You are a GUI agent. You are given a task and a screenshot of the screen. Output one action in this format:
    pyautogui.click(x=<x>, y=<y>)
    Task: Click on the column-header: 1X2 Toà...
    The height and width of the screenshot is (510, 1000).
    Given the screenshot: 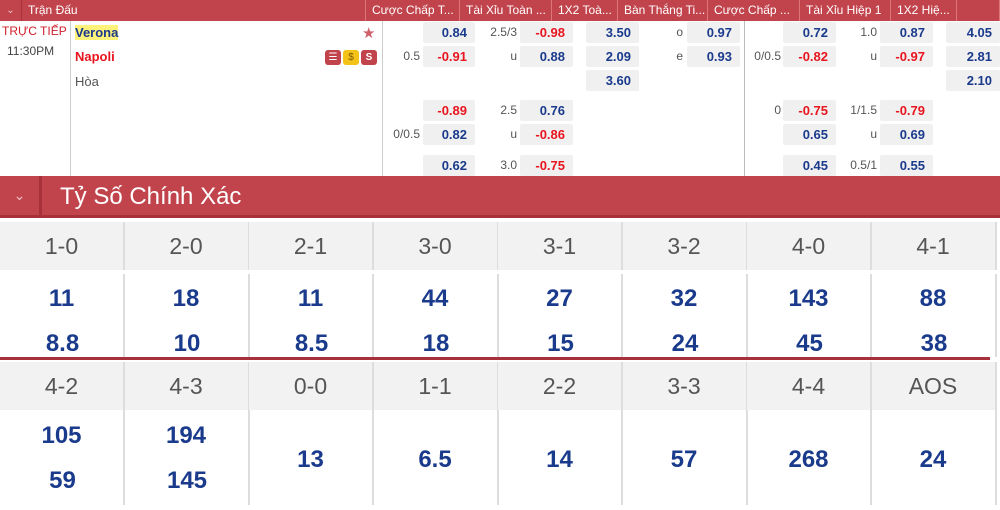 What is the action you would take?
    pyautogui.click(x=585, y=10)
    